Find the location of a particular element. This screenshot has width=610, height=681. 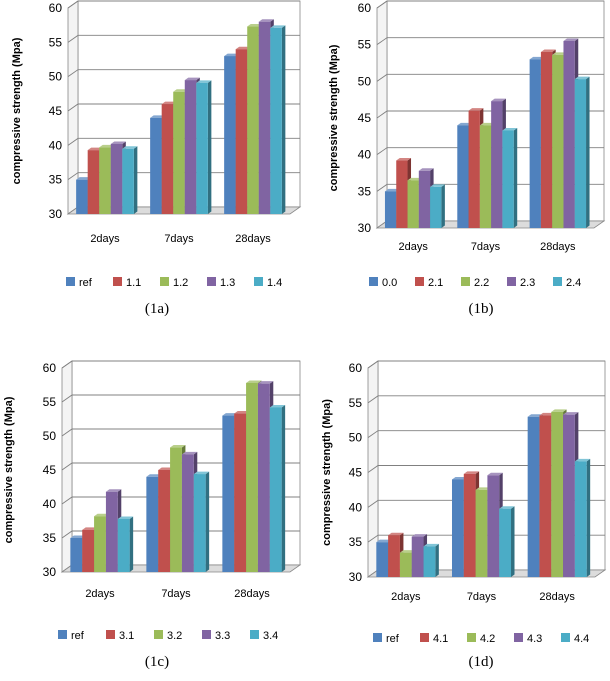

legend-item: 1.2 is located at coordinates (174, 283).